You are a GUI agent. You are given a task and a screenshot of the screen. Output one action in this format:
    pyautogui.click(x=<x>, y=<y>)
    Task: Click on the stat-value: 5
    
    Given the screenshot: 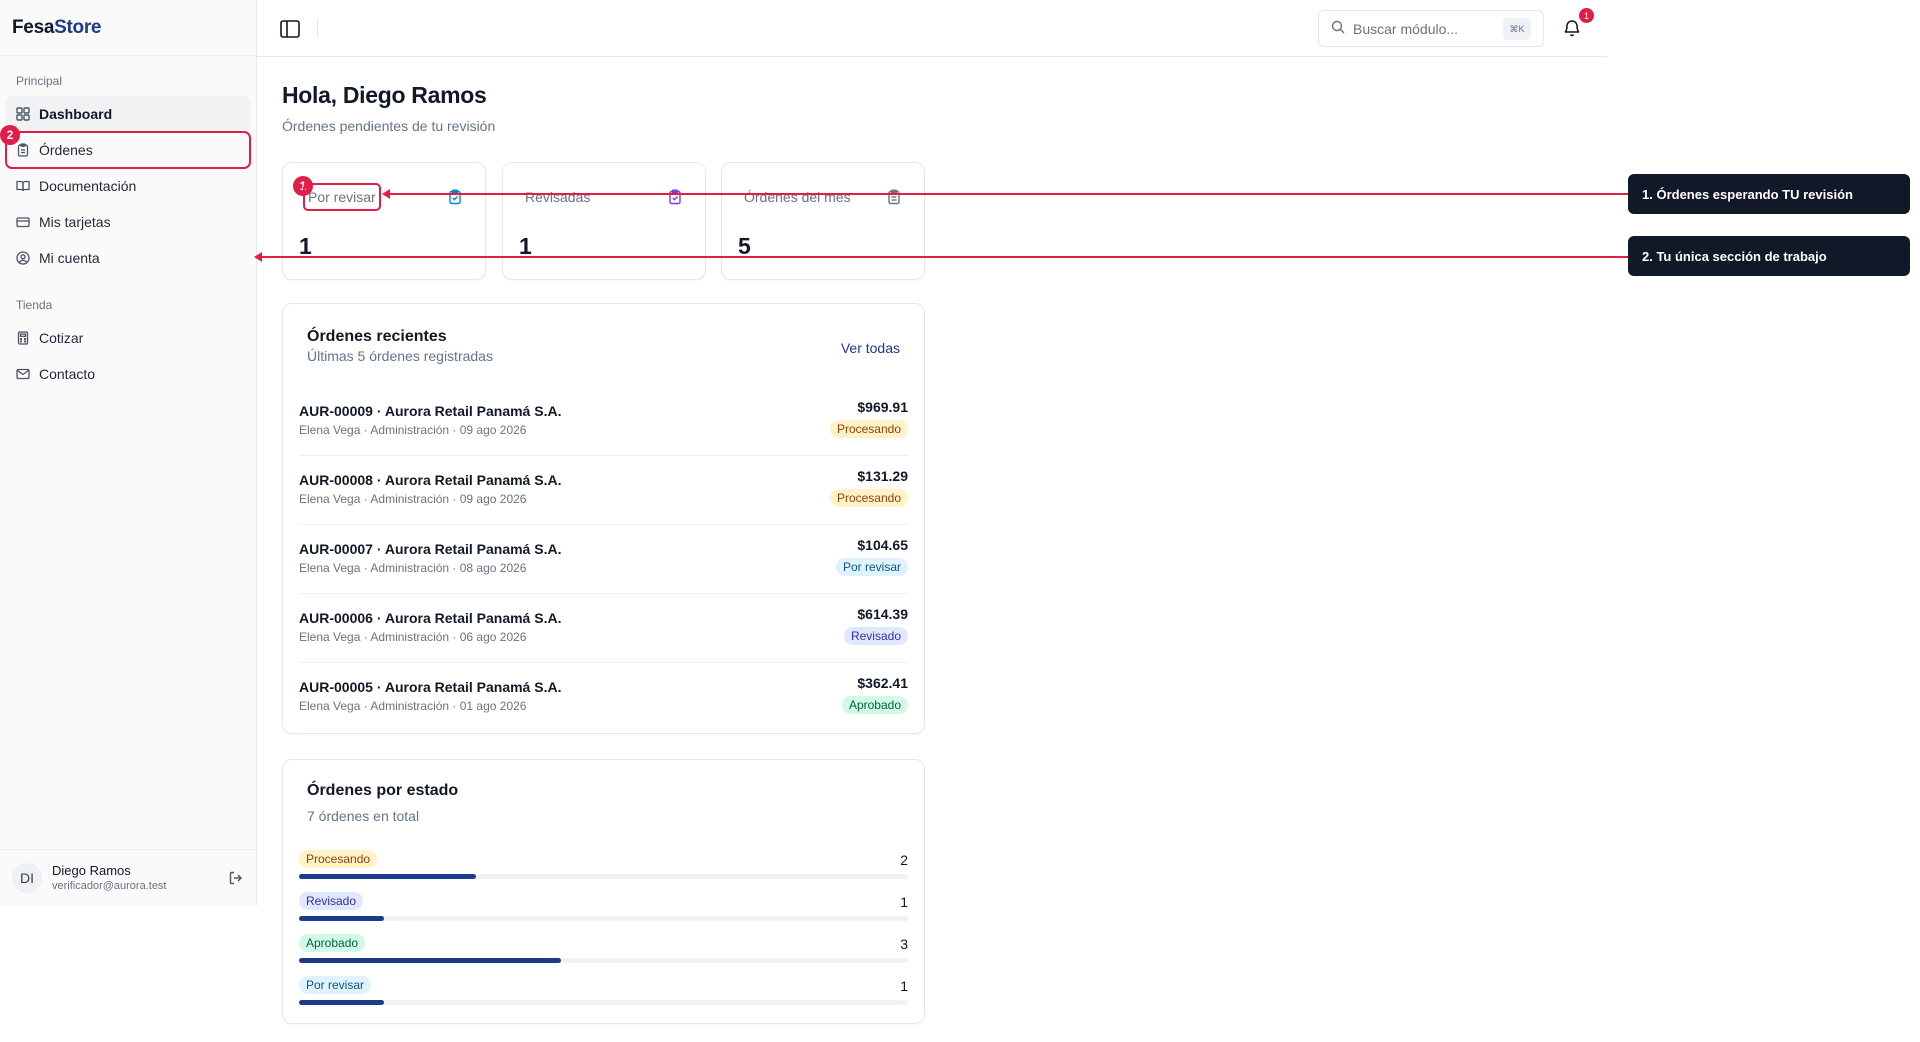 What is the action you would take?
    pyautogui.click(x=744, y=246)
    